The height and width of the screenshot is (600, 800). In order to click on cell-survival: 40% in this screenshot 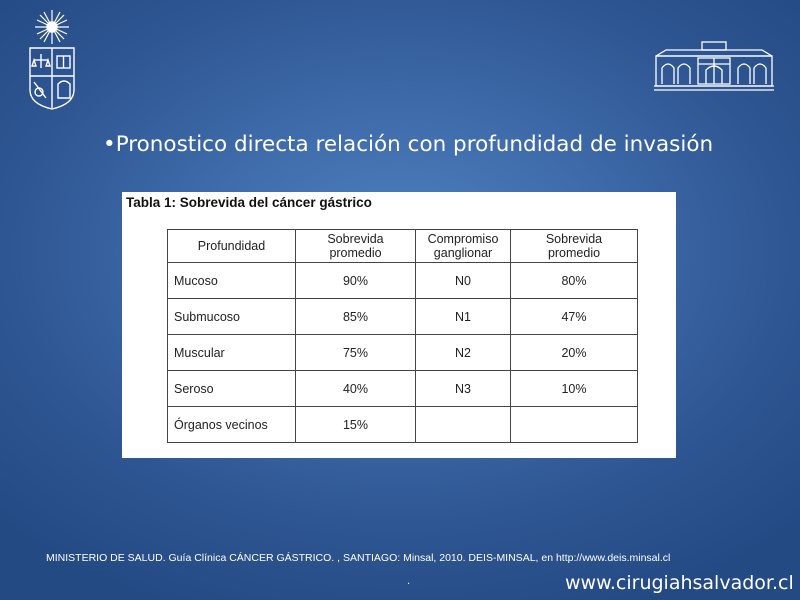, I will do `click(355, 388)`.